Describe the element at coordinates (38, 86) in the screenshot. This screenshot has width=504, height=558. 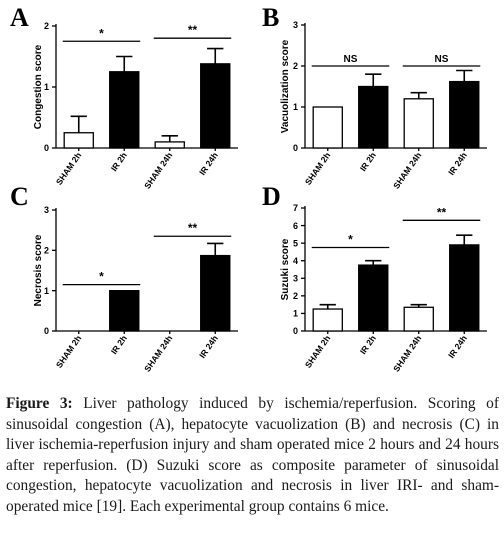
I see `y-axis-label: Congestion score` at that location.